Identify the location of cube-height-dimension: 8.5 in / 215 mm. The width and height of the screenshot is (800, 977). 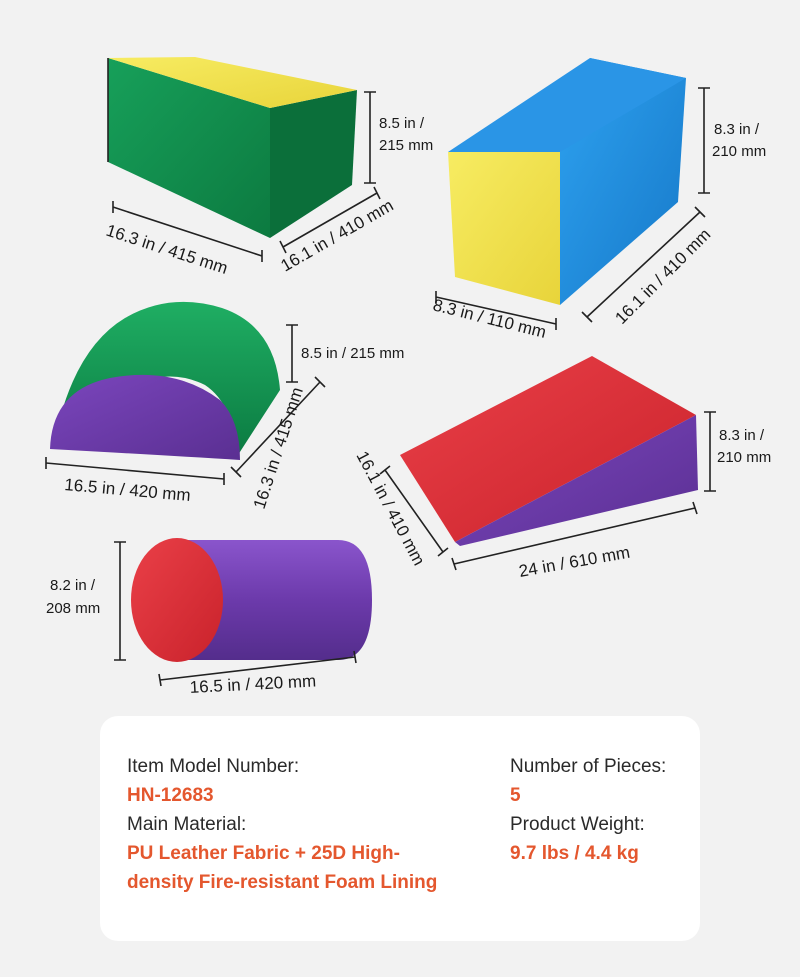
(398, 137).